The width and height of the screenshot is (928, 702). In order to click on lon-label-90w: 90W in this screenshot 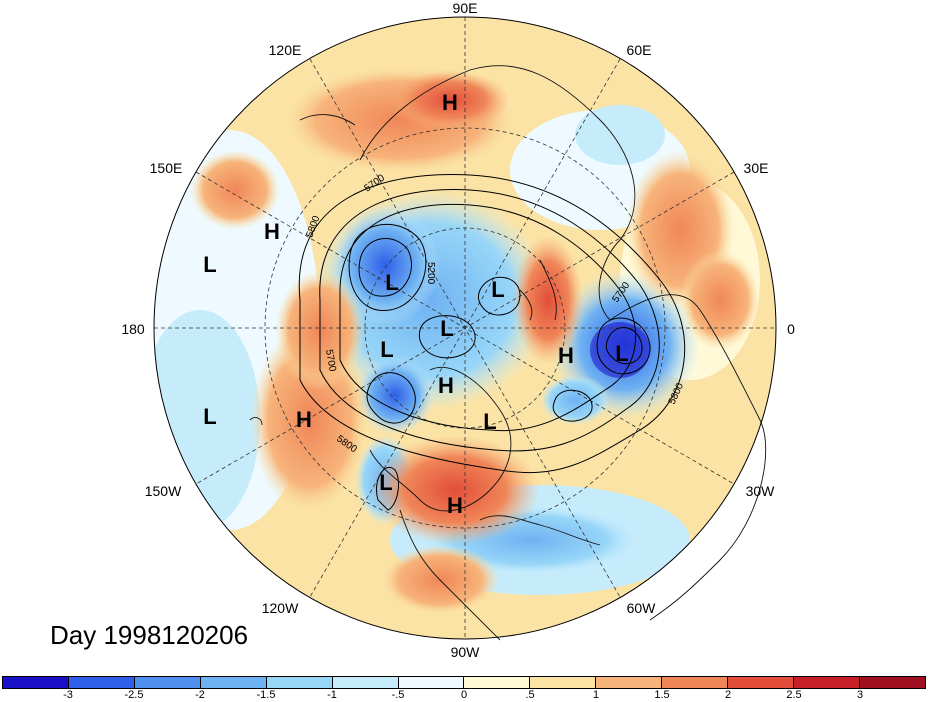, I will do `click(465, 652)`.